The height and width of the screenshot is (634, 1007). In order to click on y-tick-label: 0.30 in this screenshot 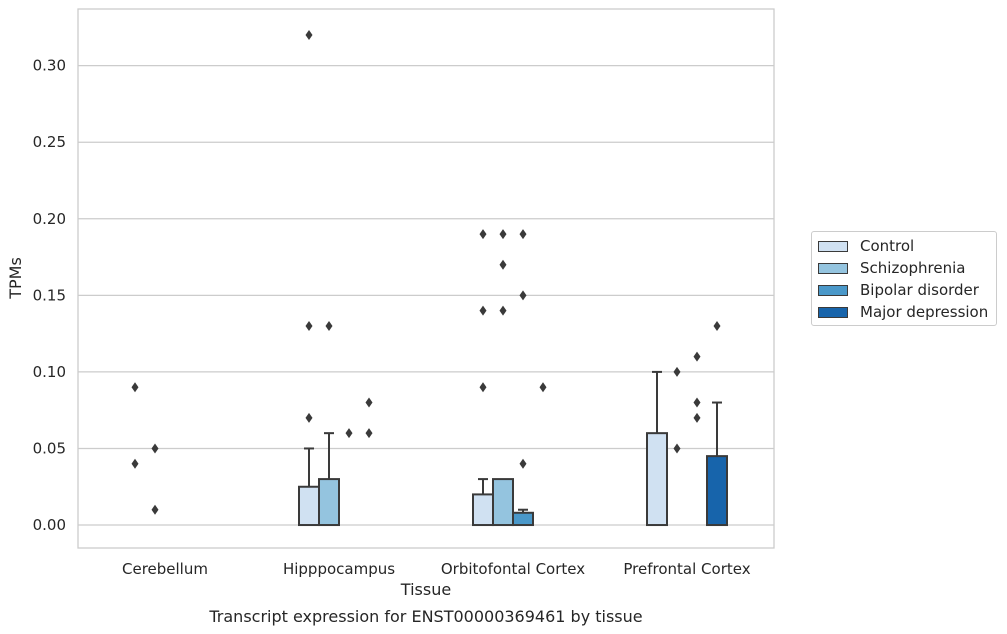, I will do `click(49, 66)`.